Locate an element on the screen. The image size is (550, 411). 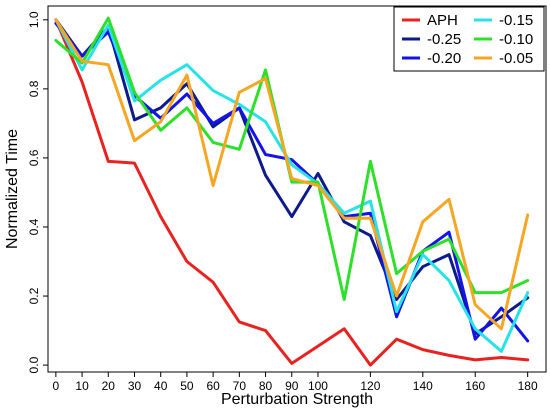
y-axis-title: Normalized Time is located at coordinates (12, 189).